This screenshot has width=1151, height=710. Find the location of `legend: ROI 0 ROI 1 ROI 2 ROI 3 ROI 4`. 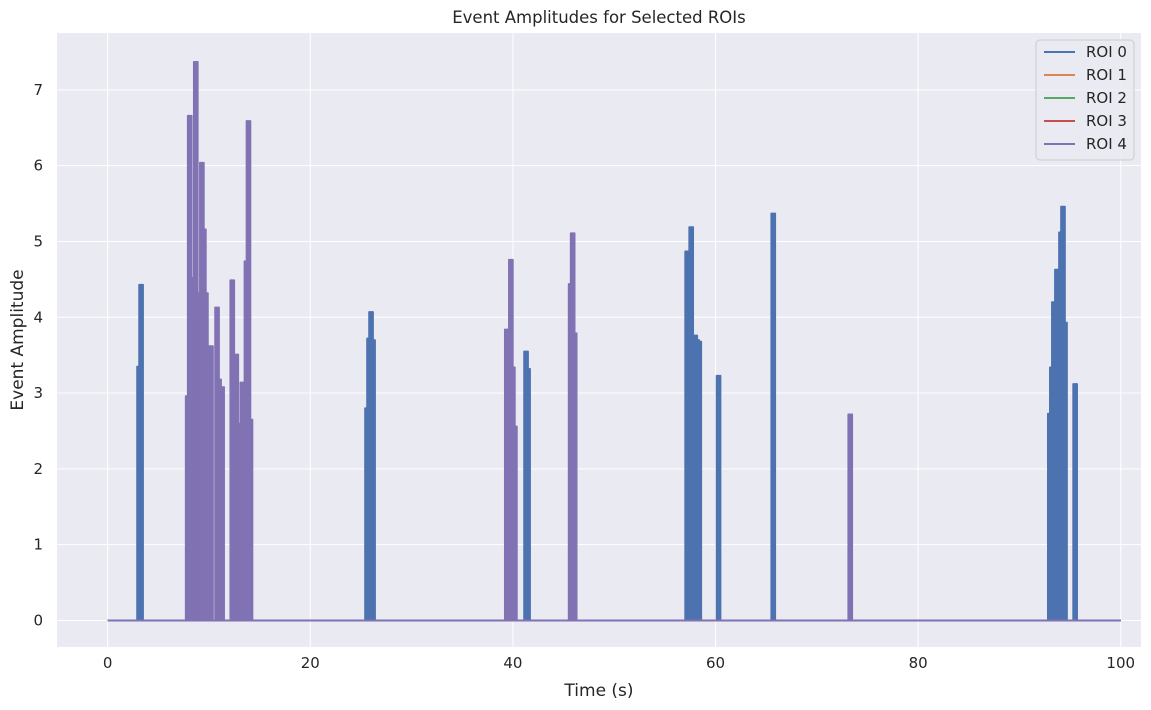

legend: ROI 0 ROI 1 ROI 2 ROI 3 ROI 4 is located at coordinates (1085, 100).